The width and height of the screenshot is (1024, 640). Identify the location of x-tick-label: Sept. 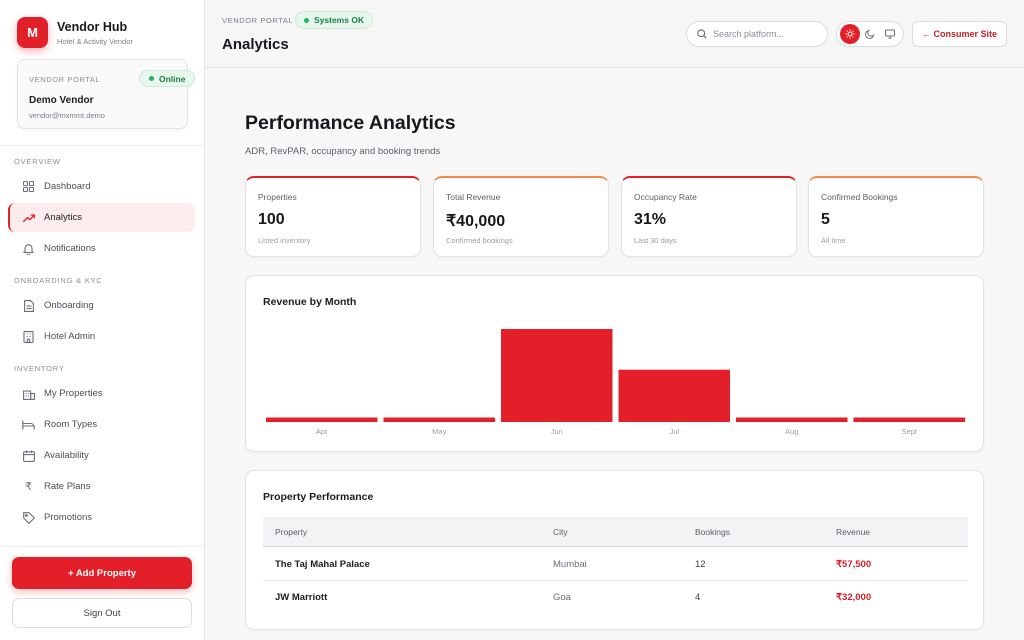
(910, 431).